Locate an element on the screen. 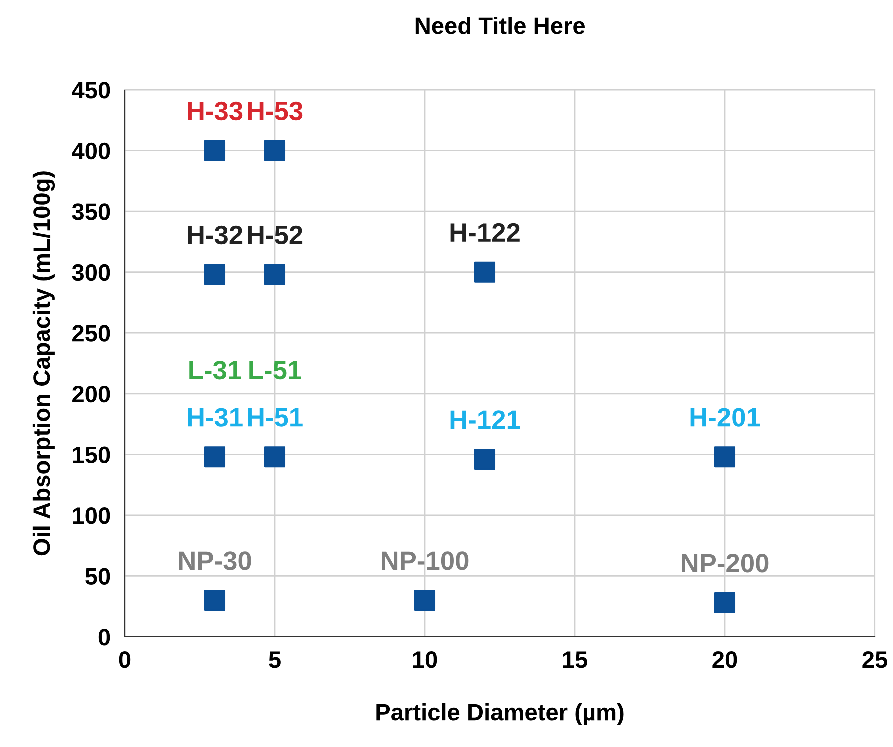  chart-title: Need Title Here is located at coordinates (501, 25).